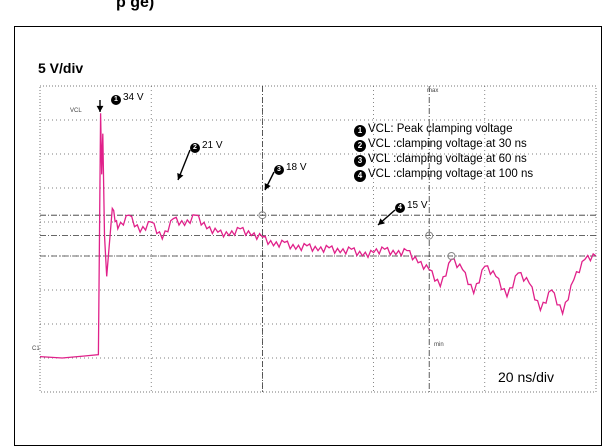 The image size is (616, 448). I want to click on annotation-1-number: 1, so click(116, 100).